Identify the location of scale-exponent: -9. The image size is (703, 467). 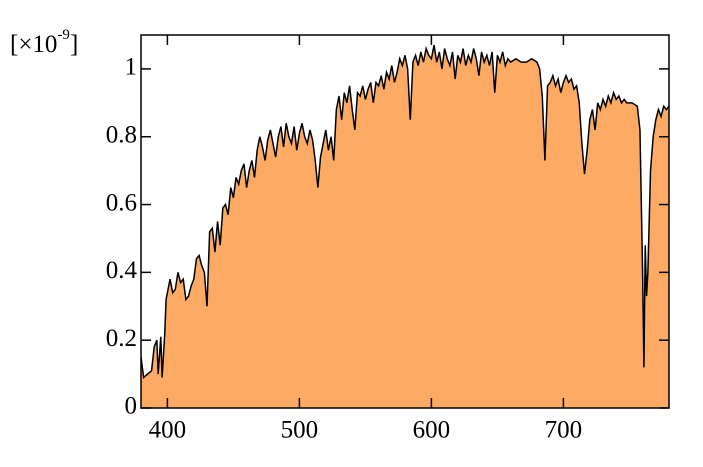
(63, 35).